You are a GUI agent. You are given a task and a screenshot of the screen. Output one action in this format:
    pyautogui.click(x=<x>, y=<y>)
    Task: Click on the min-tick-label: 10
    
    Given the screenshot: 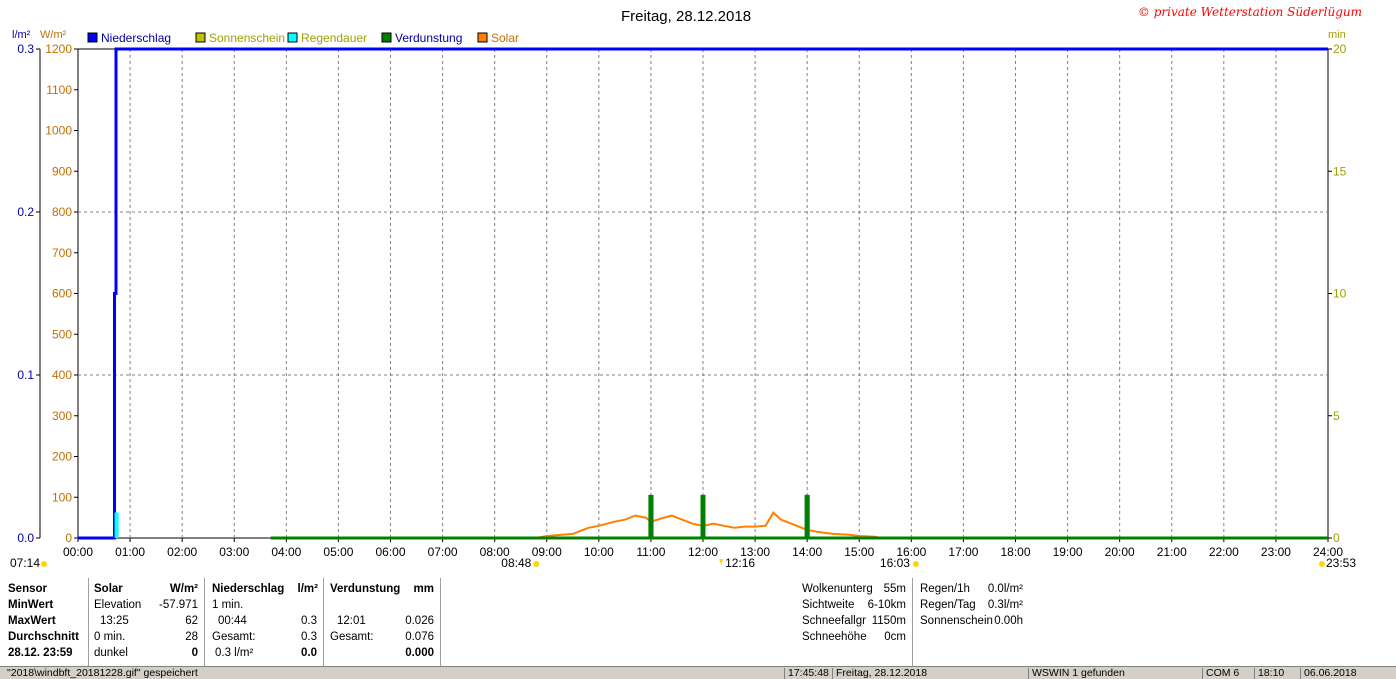 What is the action you would take?
    pyautogui.click(x=1340, y=294)
    